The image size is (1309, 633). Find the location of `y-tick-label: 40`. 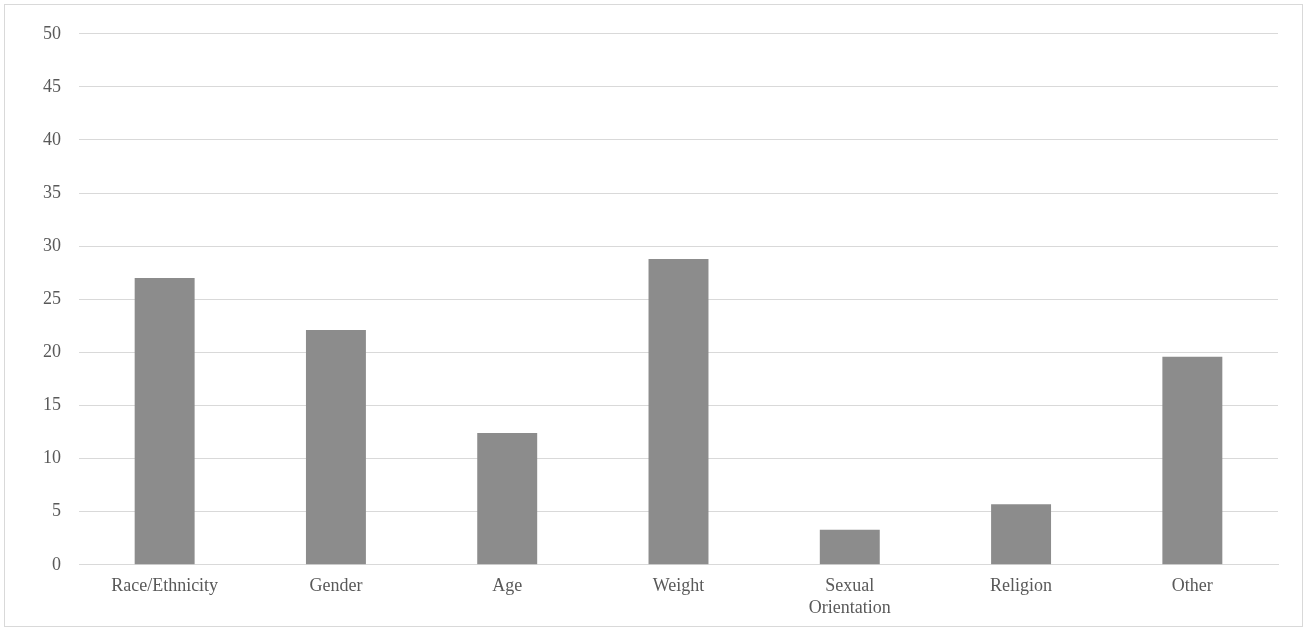

y-tick-label: 40 is located at coordinates (52, 138).